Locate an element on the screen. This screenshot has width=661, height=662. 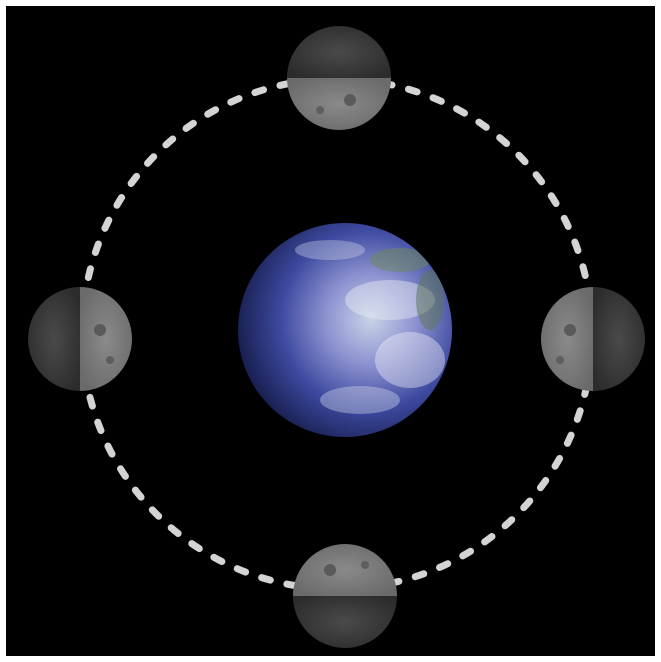
moon-left is located at coordinates (80, 339).